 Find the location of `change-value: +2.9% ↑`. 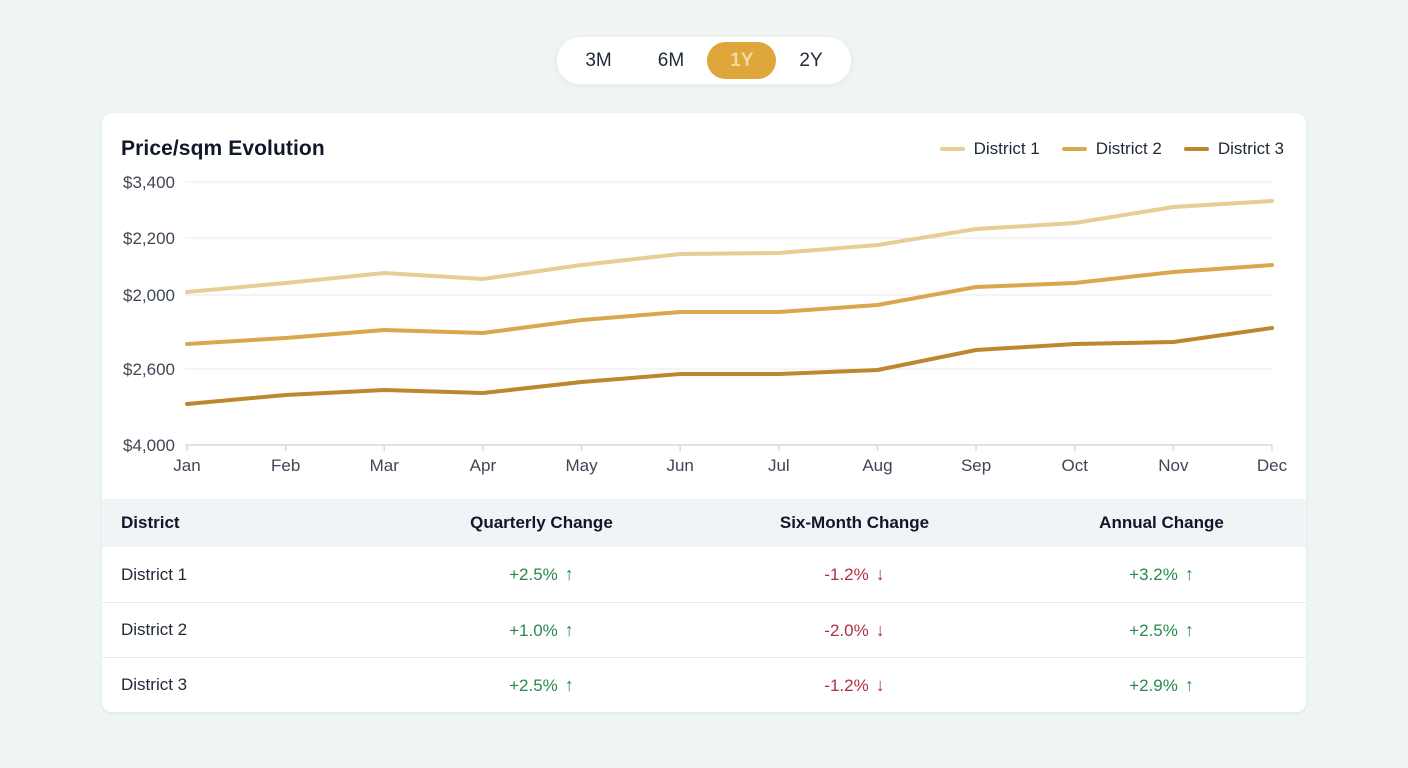

change-value: +2.9% ↑ is located at coordinates (1161, 684).